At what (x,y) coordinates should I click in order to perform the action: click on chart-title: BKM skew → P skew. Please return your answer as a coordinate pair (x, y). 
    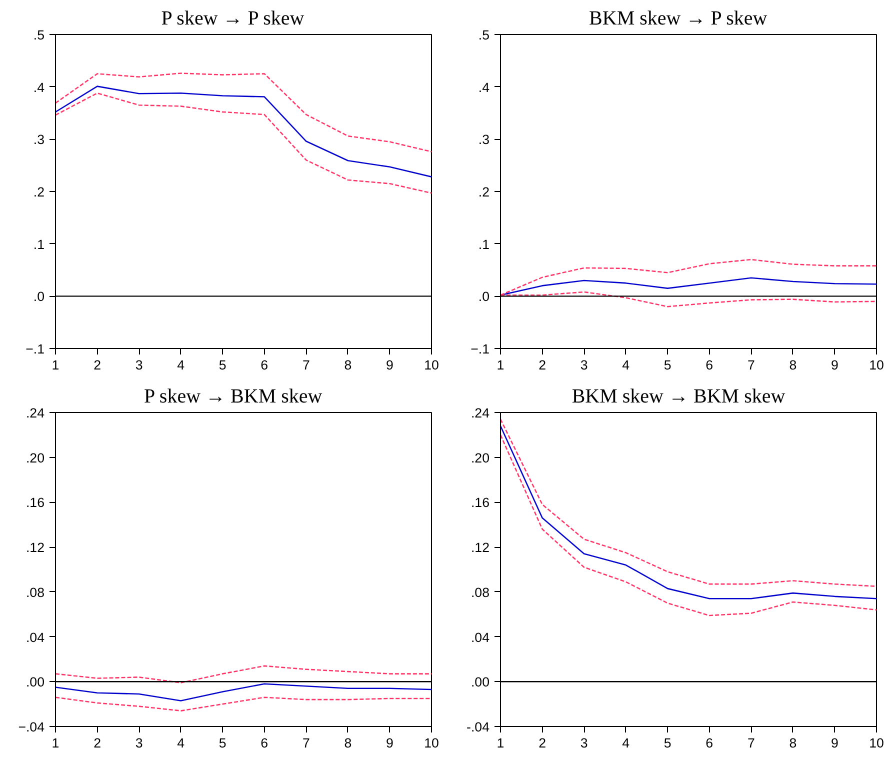
    Looking at the image, I should click on (678, 19).